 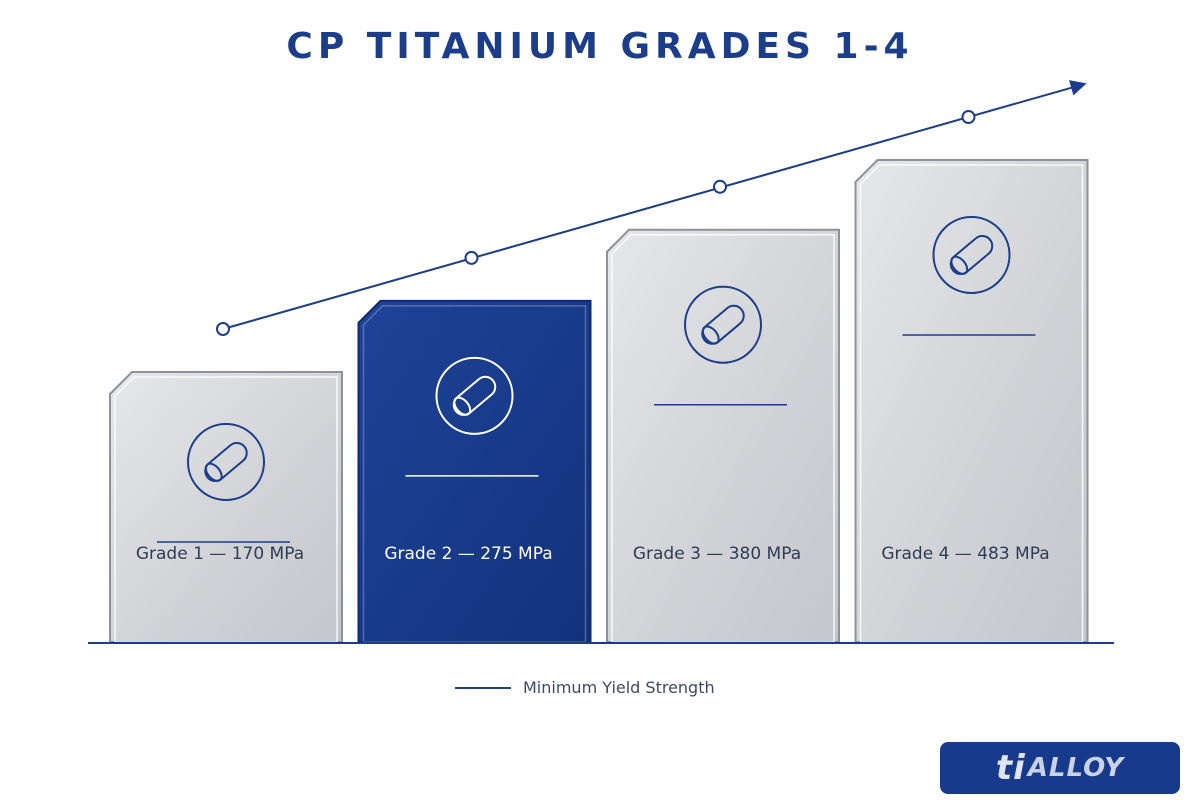 What do you see at coordinates (1010, 768) in the screenshot?
I see `logo-prefix: ti` at bounding box center [1010, 768].